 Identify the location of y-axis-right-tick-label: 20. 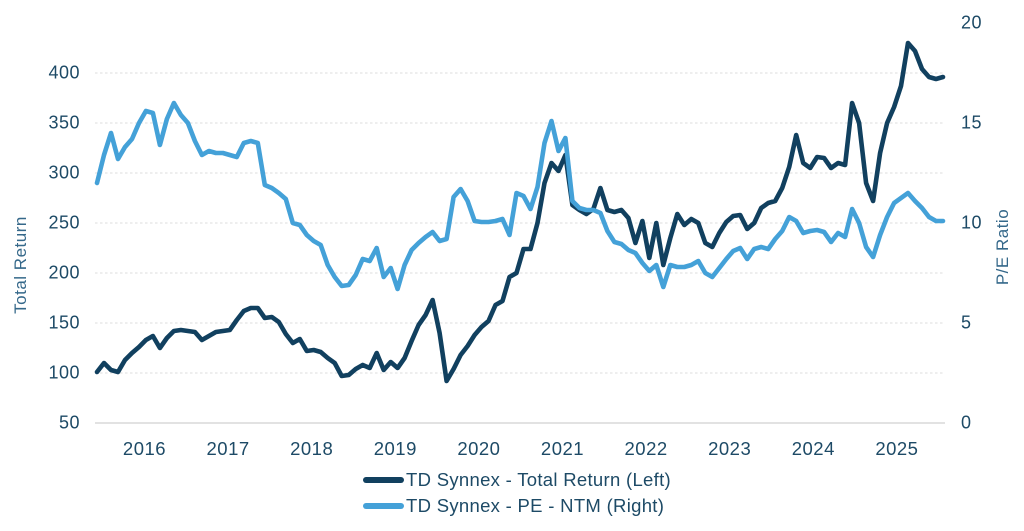
(972, 22).